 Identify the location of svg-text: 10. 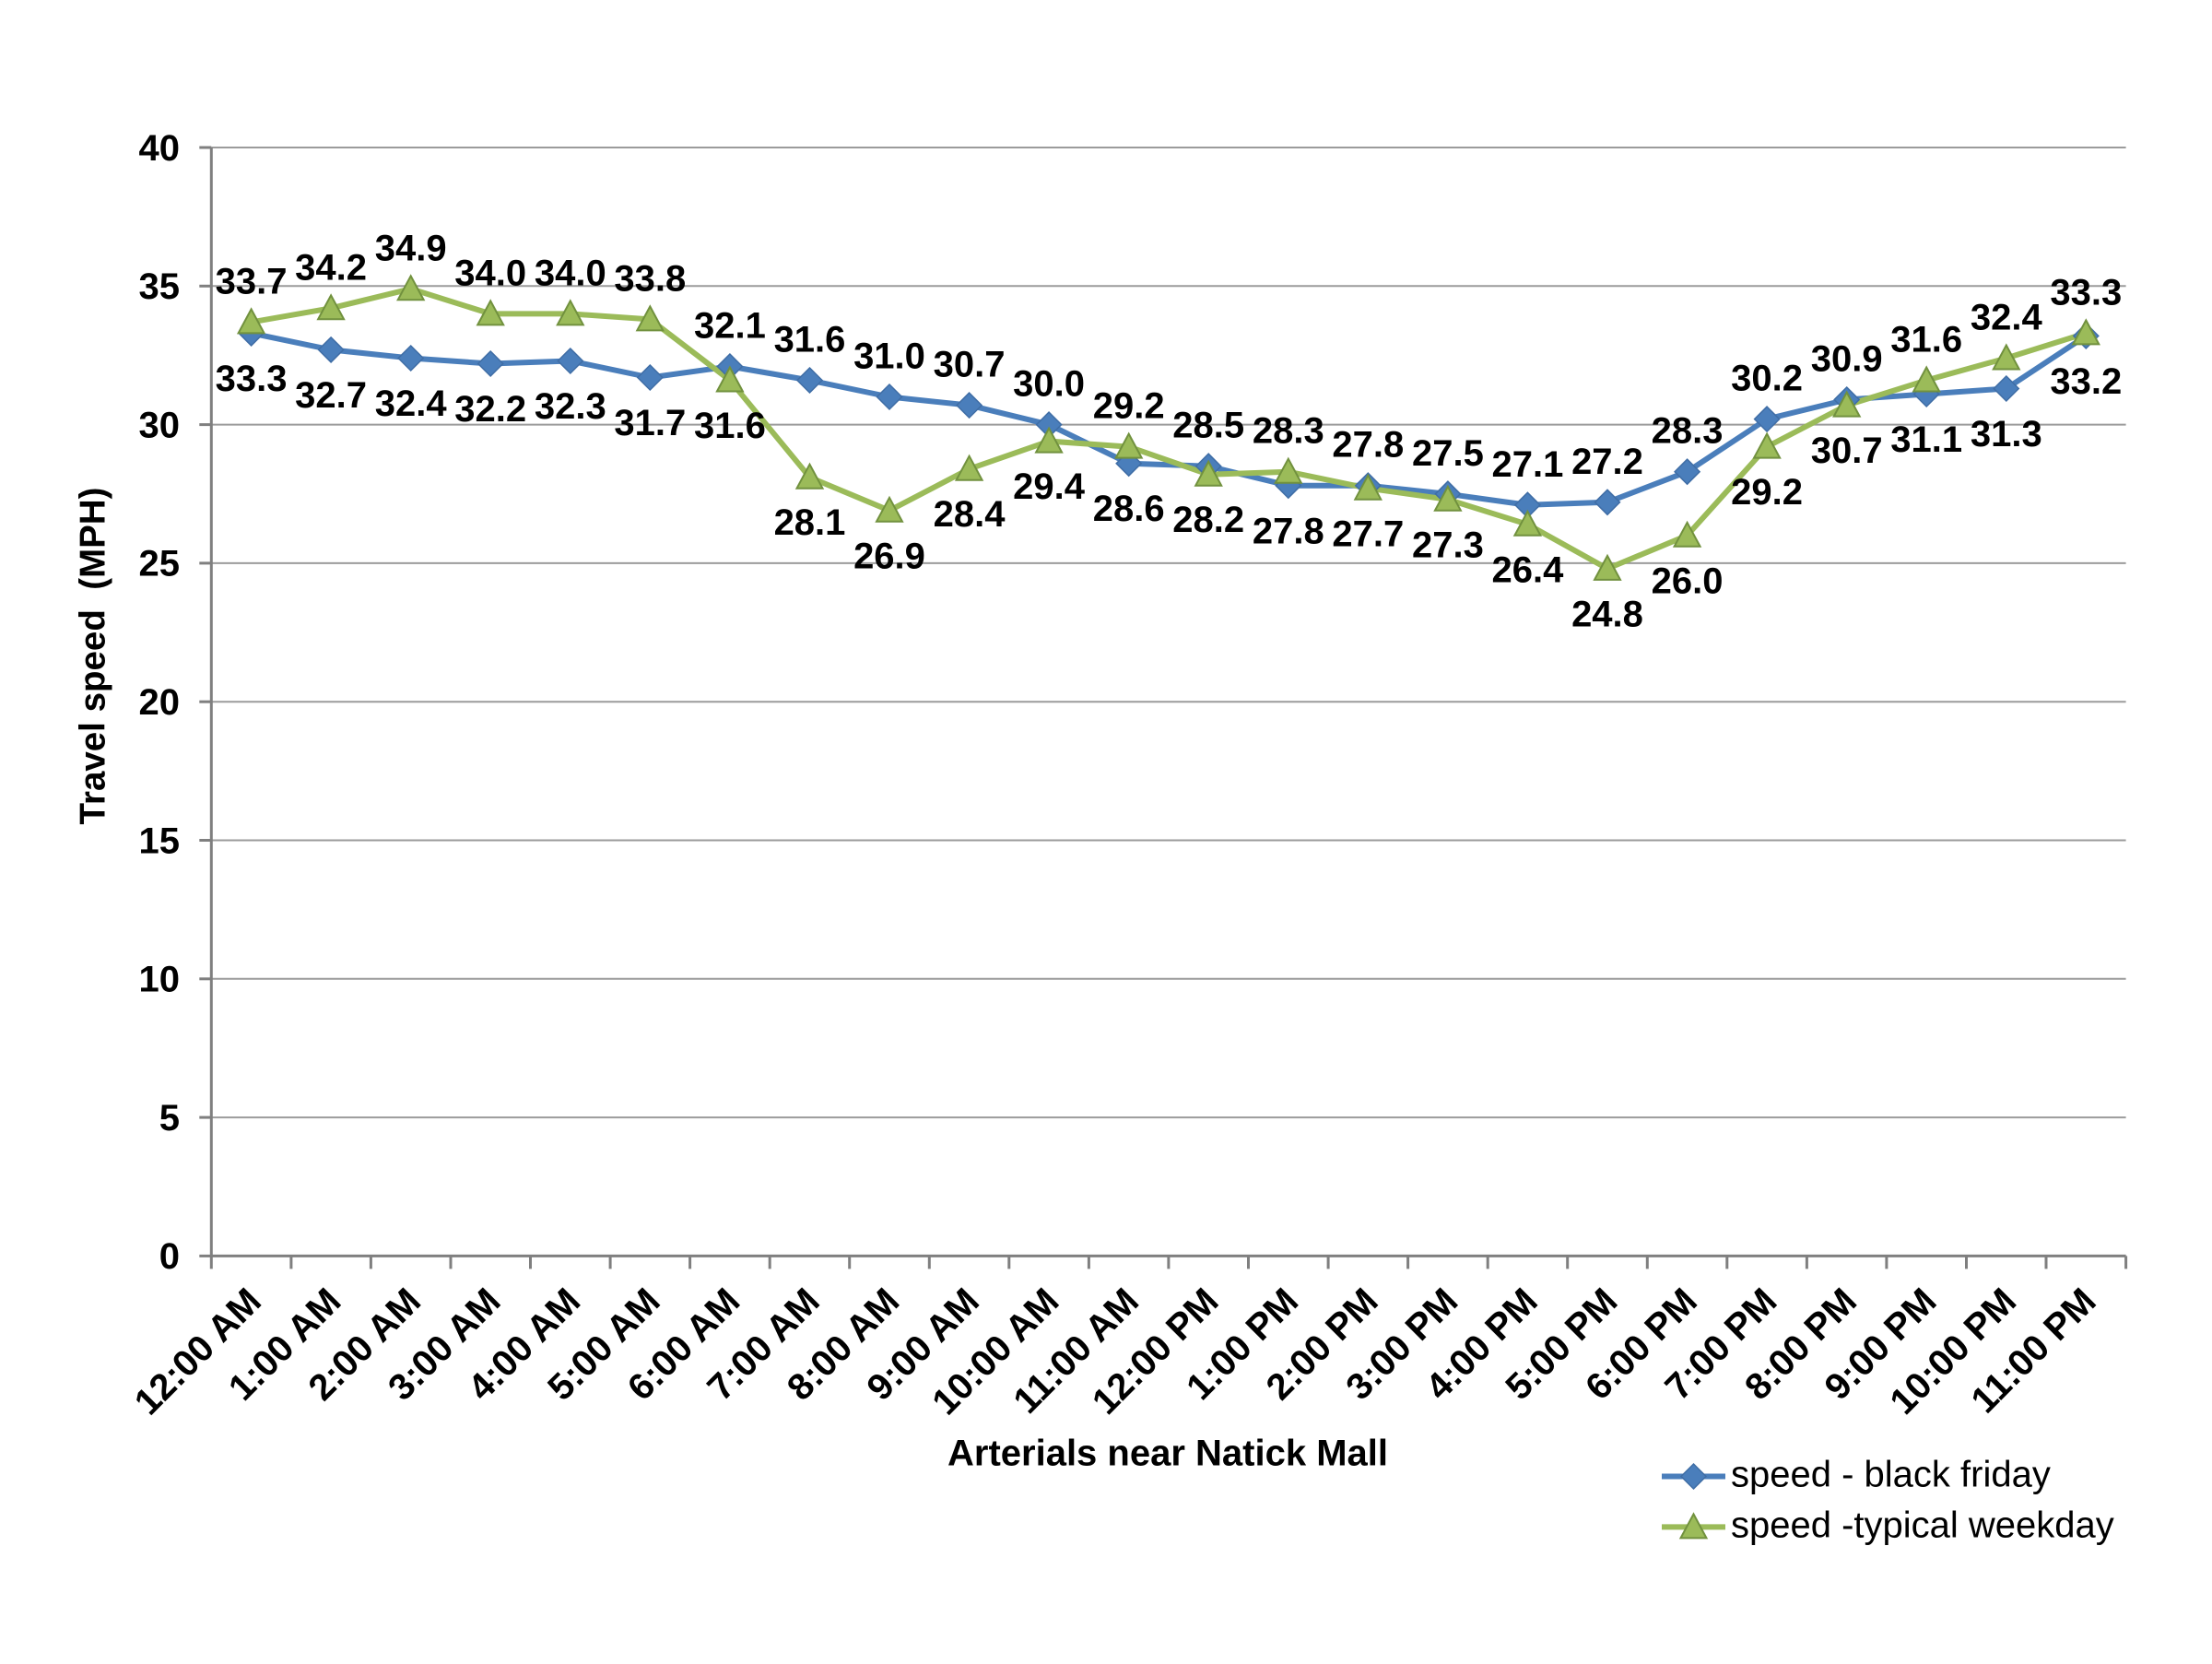
(160, 980).